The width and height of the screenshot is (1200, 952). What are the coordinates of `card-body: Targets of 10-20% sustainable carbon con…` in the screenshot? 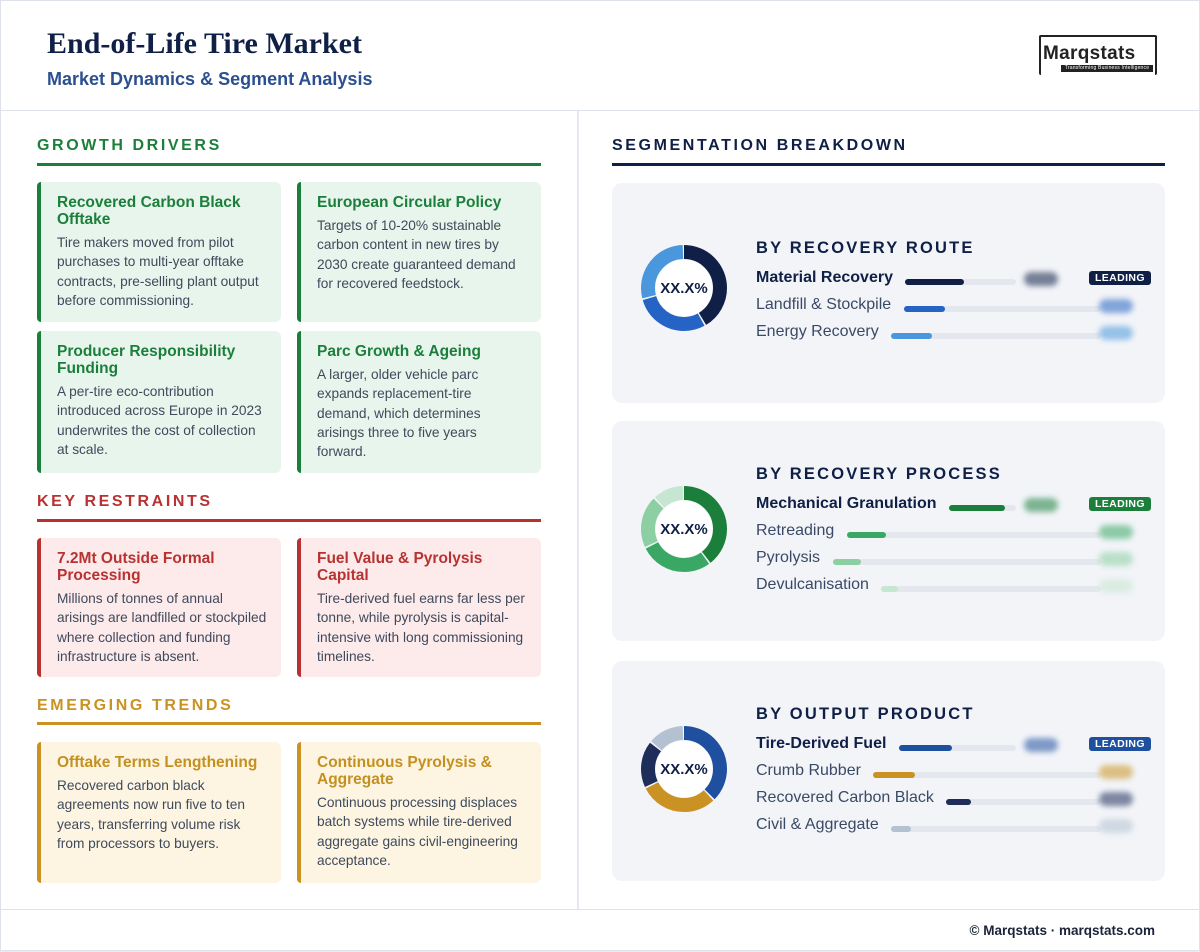 It's located at (416, 254).